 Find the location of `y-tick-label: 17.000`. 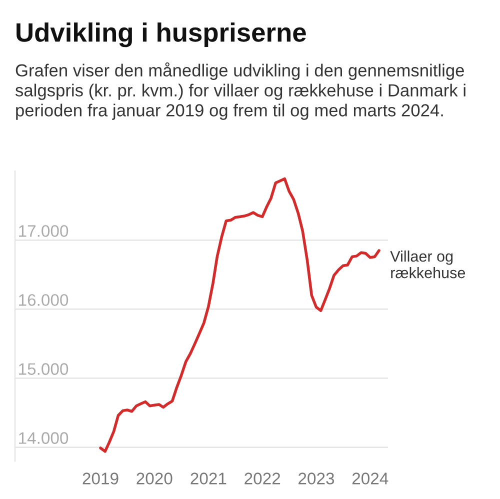

y-tick-label: 17.000 is located at coordinates (43, 231).